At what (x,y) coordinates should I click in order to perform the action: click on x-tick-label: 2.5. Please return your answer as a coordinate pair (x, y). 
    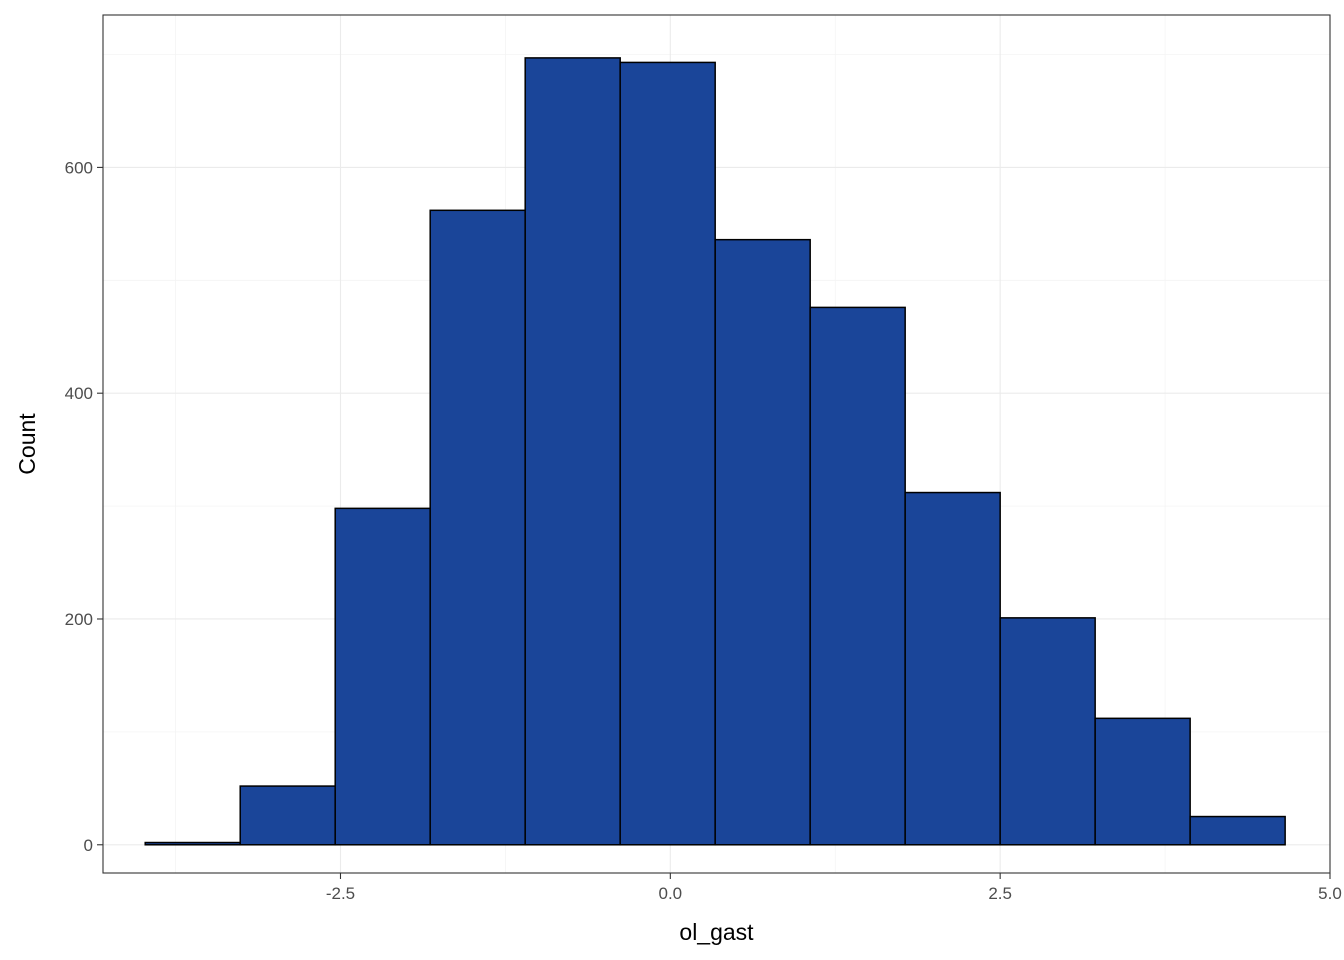
    Looking at the image, I should click on (1000, 893).